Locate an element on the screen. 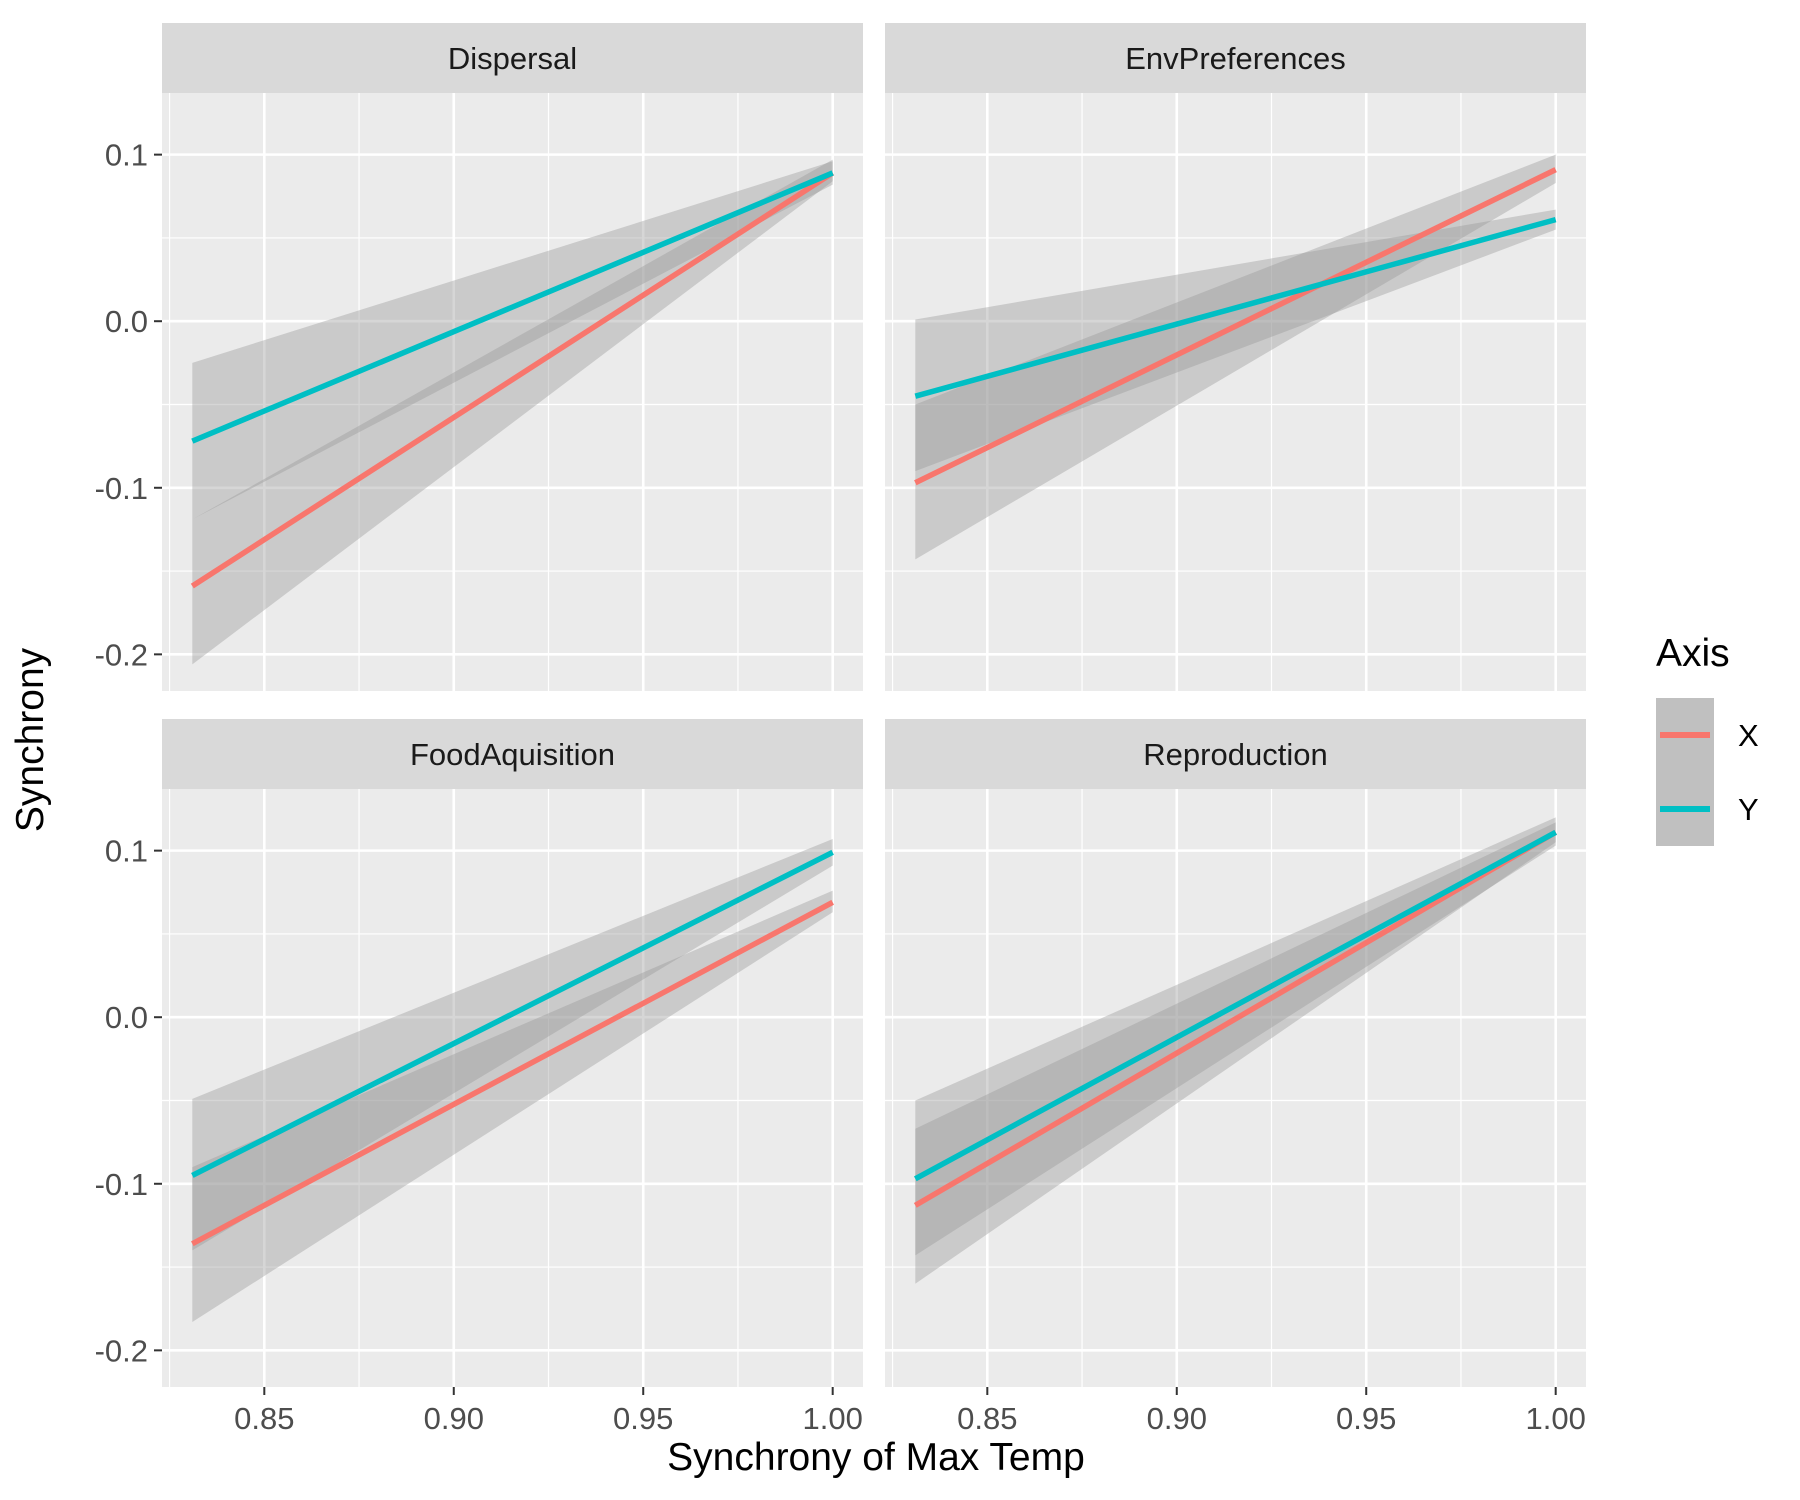 The width and height of the screenshot is (1800, 1500). panel-title: Reproduction is located at coordinates (1235, 754).